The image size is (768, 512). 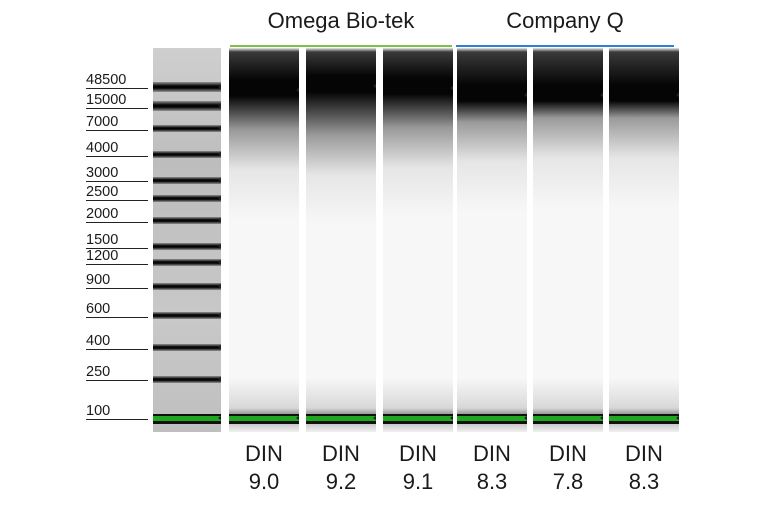 What do you see at coordinates (117, 372) in the screenshot?
I see `size-label: 250` at bounding box center [117, 372].